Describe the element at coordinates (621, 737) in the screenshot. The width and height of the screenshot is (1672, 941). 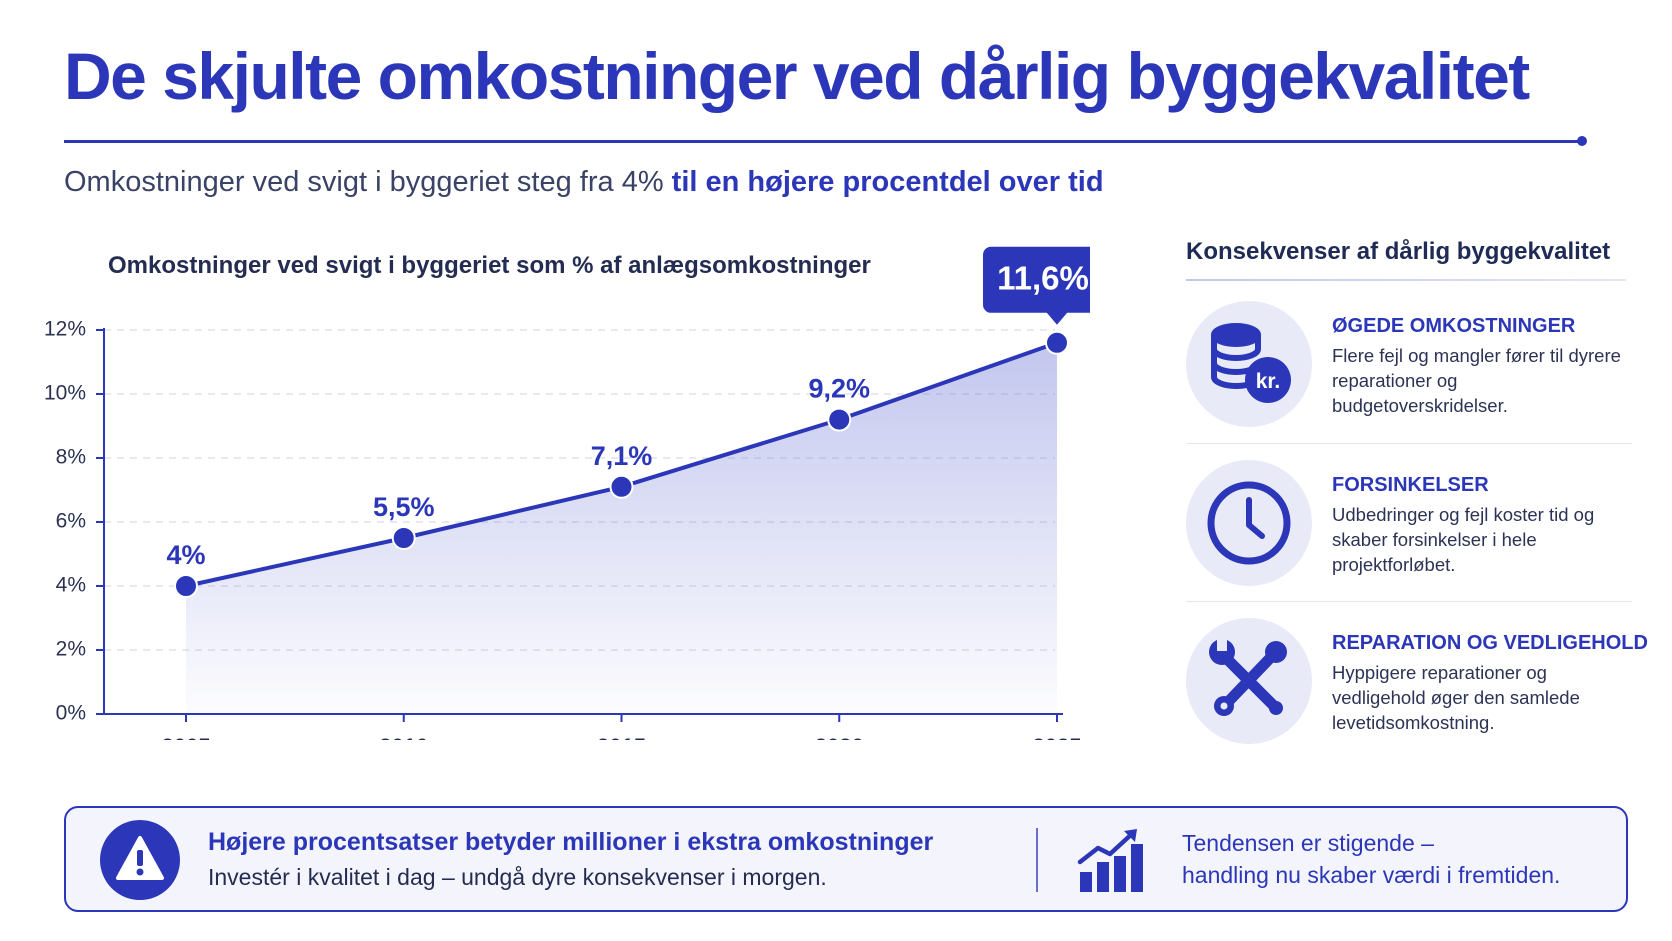
I see `x-tick-label: 2015` at that location.